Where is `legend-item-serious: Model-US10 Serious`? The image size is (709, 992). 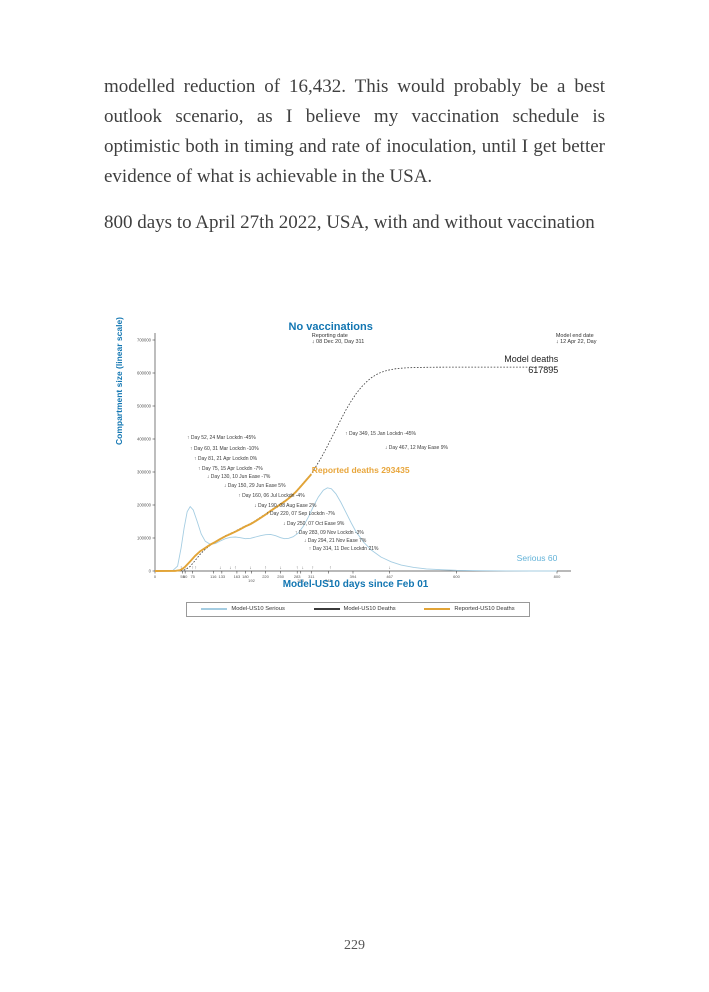
legend-item-serious: Model-US10 Serious is located at coordinates (243, 609).